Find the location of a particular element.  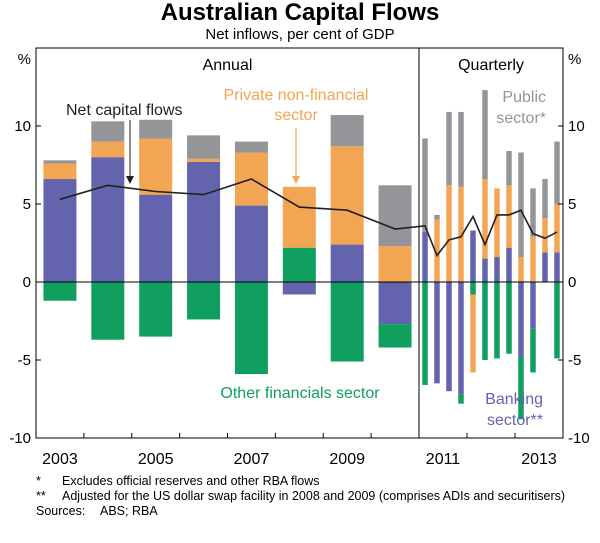

y-tick-label-right-4: -5 is located at coordinates (574, 360).